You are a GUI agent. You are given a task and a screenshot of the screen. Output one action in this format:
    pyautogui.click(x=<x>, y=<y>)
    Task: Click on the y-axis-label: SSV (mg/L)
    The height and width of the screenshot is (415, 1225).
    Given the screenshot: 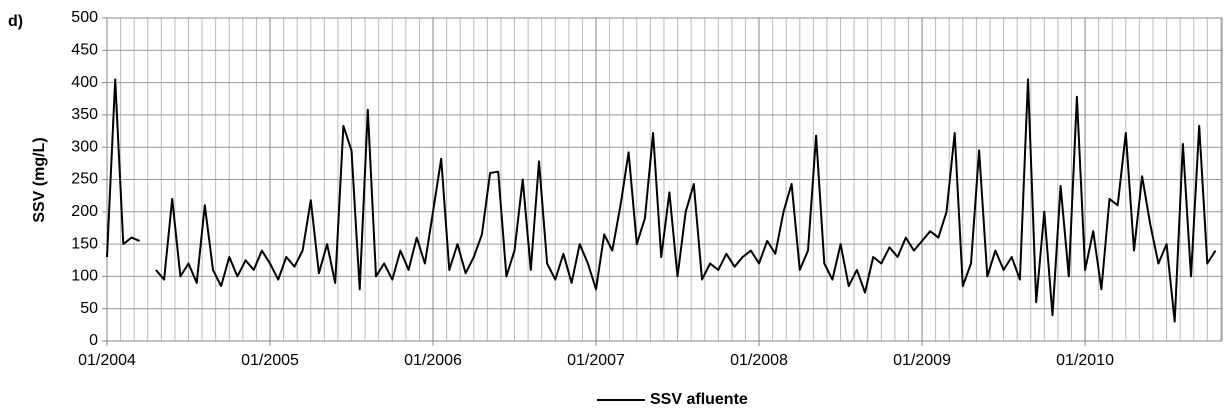 What is the action you would take?
    pyautogui.click(x=39, y=179)
    